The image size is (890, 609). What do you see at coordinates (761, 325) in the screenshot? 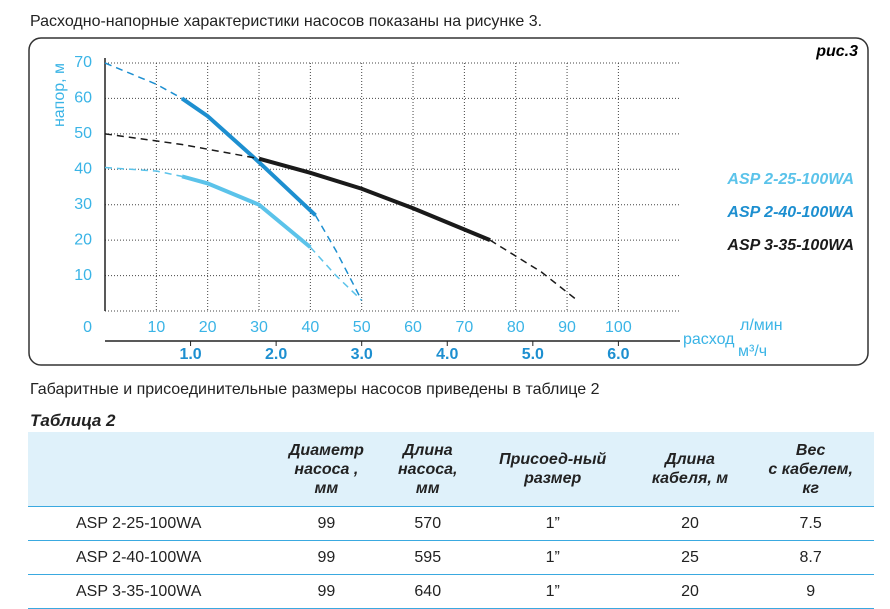
I see `x-unit: л/мин` at bounding box center [761, 325].